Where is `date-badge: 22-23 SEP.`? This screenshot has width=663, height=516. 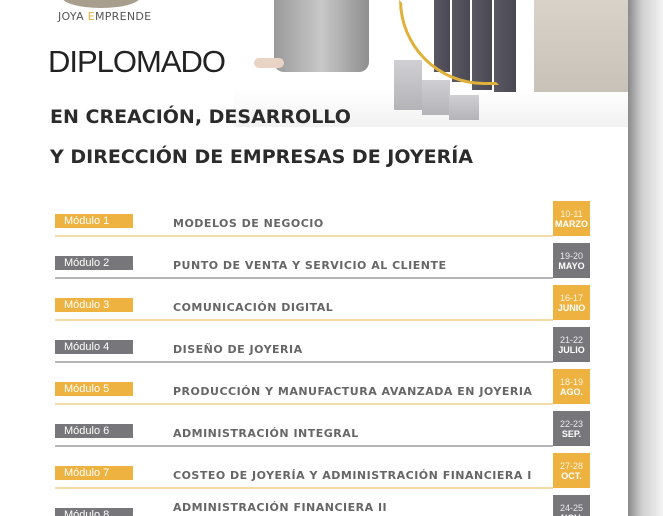 date-badge: 22-23 SEP. is located at coordinates (571, 428).